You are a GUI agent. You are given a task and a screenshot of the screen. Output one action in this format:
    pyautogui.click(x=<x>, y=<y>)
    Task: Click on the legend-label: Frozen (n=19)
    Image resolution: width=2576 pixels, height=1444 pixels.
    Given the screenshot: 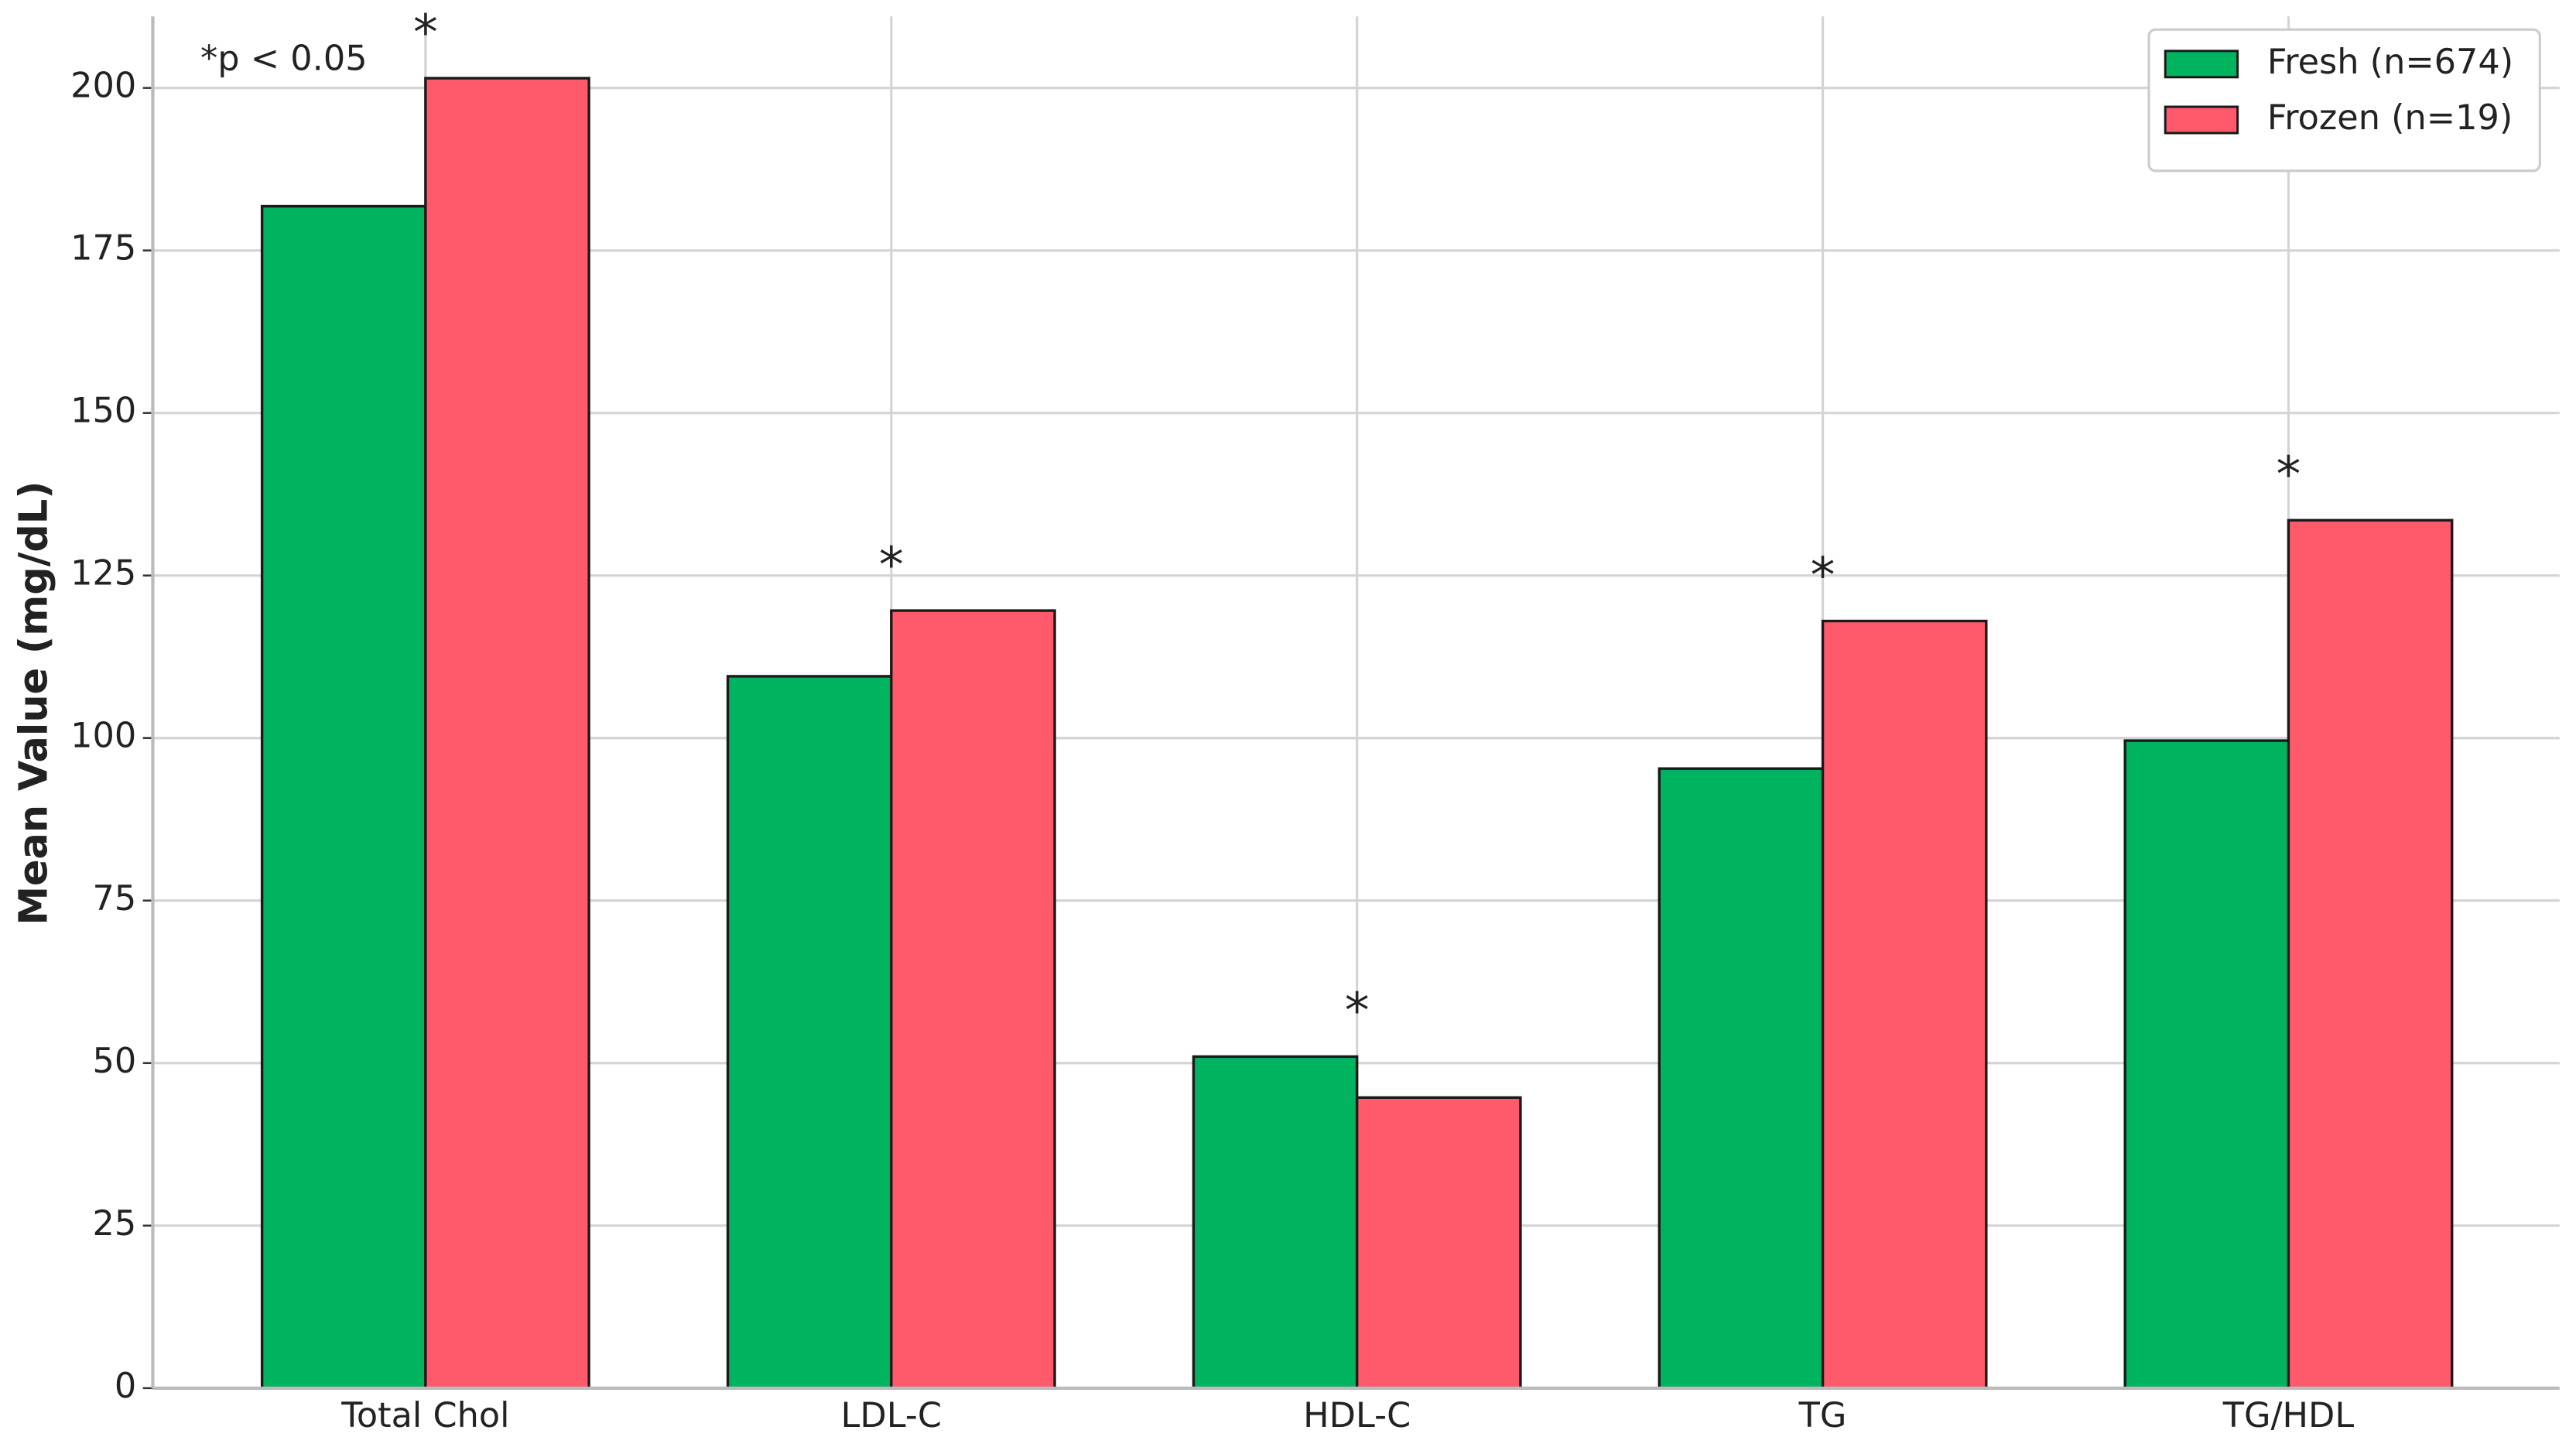 What is the action you would take?
    pyautogui.click(x=2390, y=118)
    